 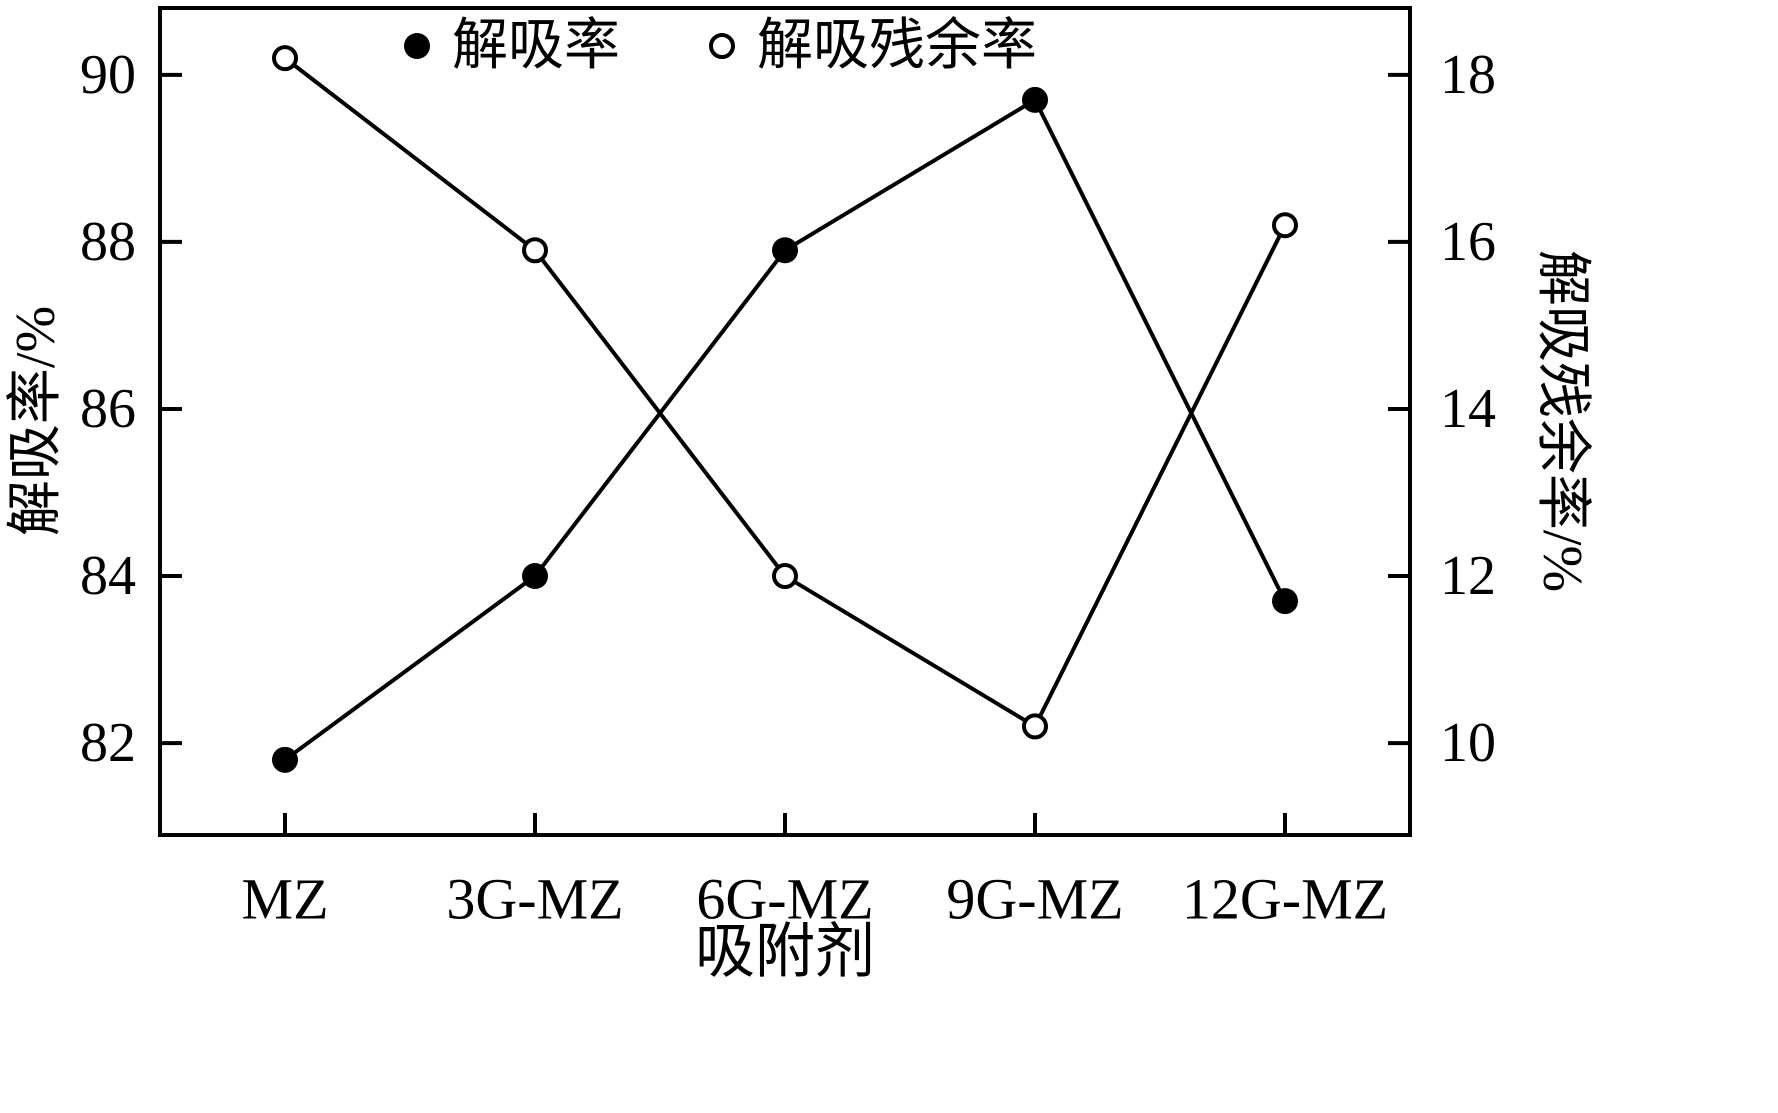 What do you see at coordinates (108, 242) in the screenshot?
I see `left-tick-label: 88` at bounding box center [108, 242].